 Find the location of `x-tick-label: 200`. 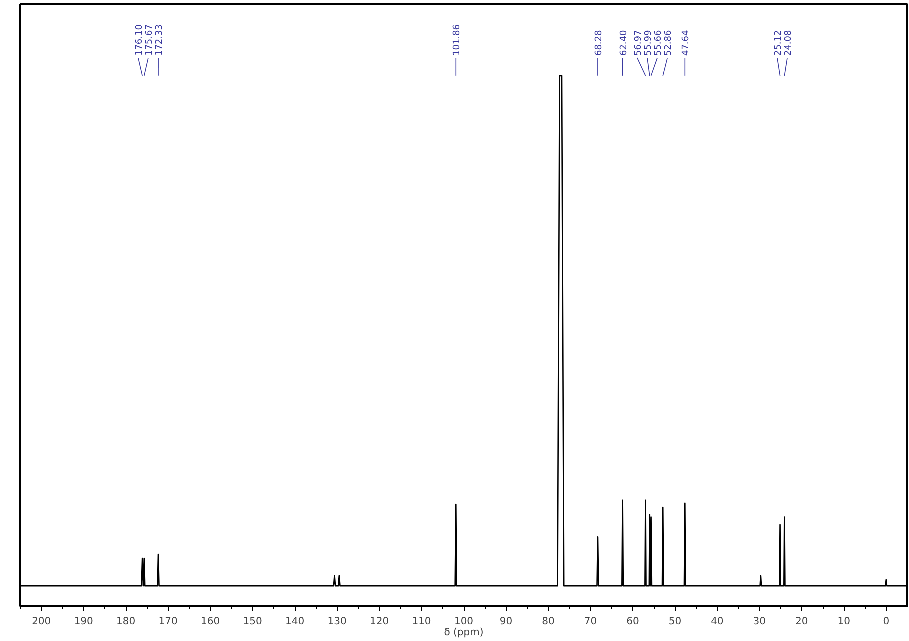

x-tick-label: 200 is located at coordinates (42, 622).